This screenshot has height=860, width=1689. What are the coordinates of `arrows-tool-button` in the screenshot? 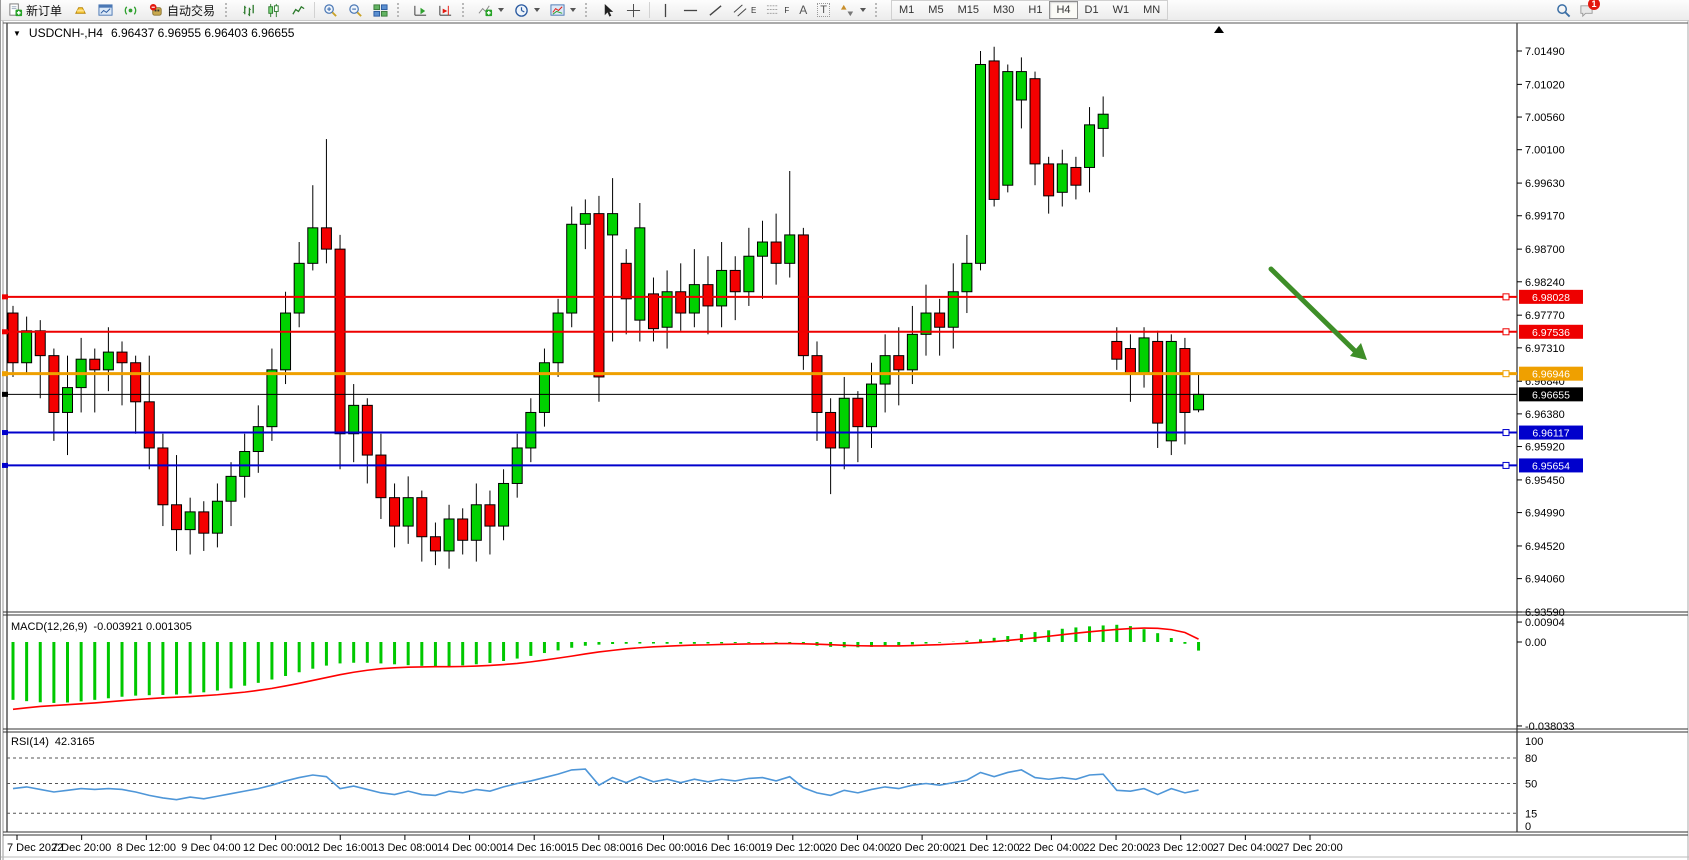 It's located at (853, 10).